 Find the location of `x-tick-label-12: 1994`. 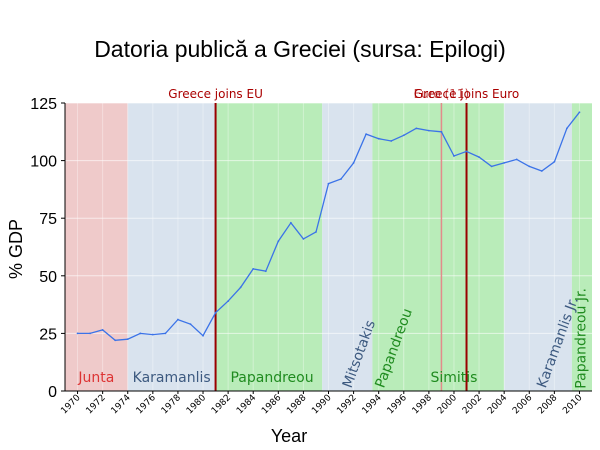

x-tick-label-12: 1994 is located at coordinates (372, 404).